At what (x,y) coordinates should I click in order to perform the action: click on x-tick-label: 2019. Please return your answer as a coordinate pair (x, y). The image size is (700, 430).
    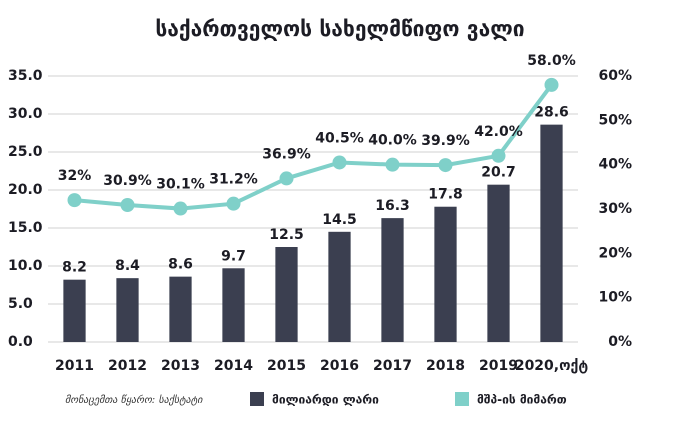
    Looking at the image, I should click on (498, 366).